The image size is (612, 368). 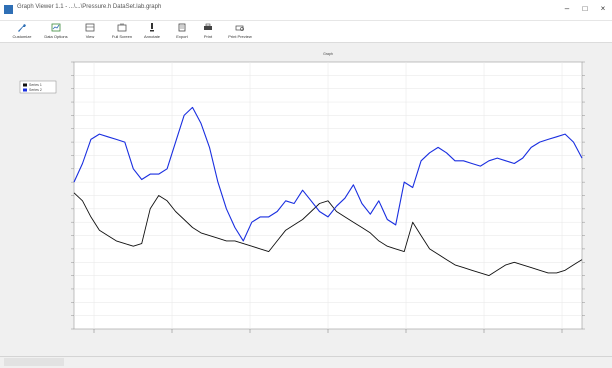 I want to click on full-screen-icon, so click(x=122, y=27).